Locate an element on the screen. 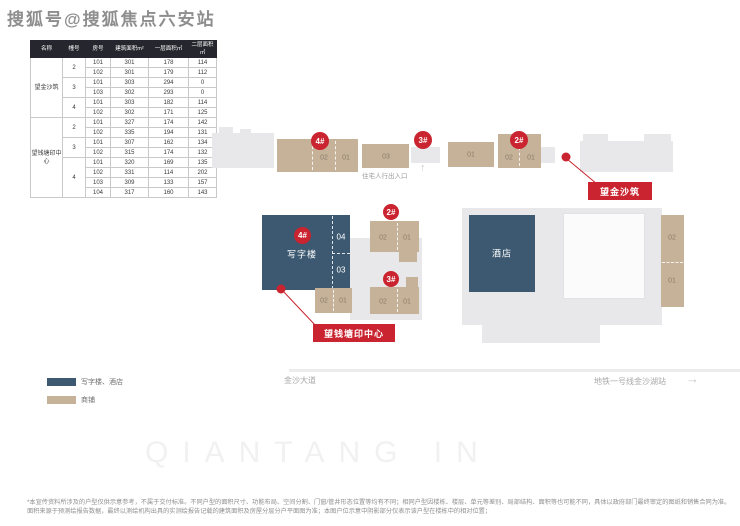 Image resolution: width=740 pixels, height=526 pixels. right-arrow-icon: → is located at coordinates (692, 378).